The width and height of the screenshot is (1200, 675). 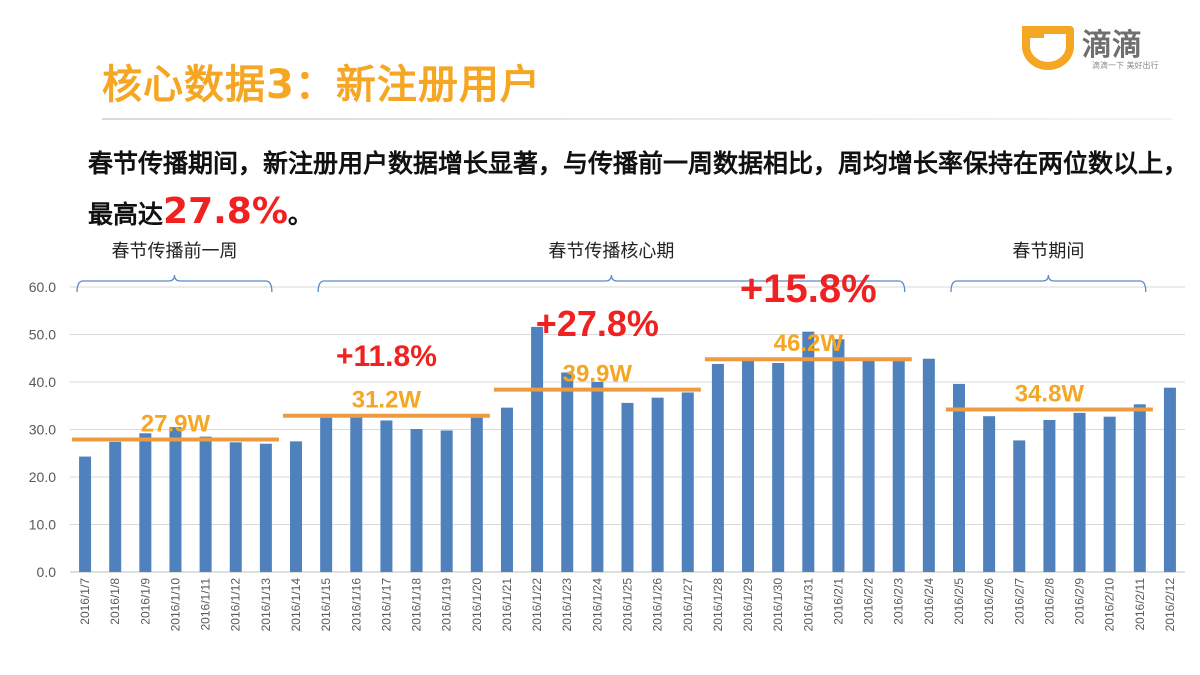 What do you see at coordinates (356, 605) in the screenshot?
I see `x-tick-label: 2016/1/16` at bounding box center [356, 605].